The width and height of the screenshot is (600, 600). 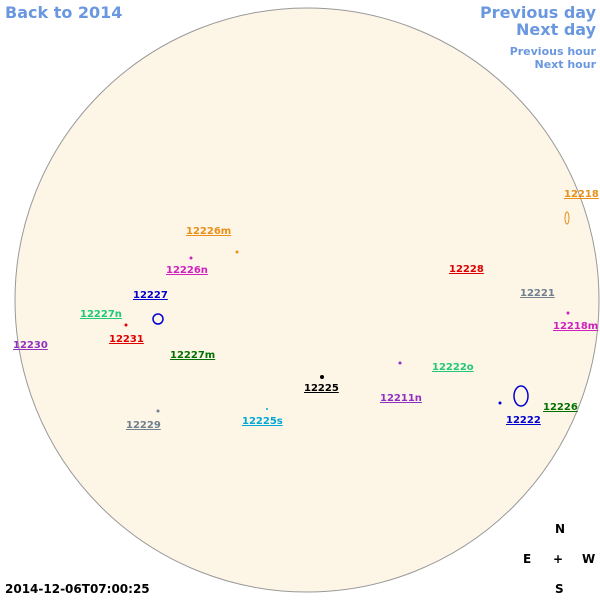 What do you see at coordinates (576, 326) in the screenshot?
I see `region-label: 12218m` at bounding box center [576, 326].